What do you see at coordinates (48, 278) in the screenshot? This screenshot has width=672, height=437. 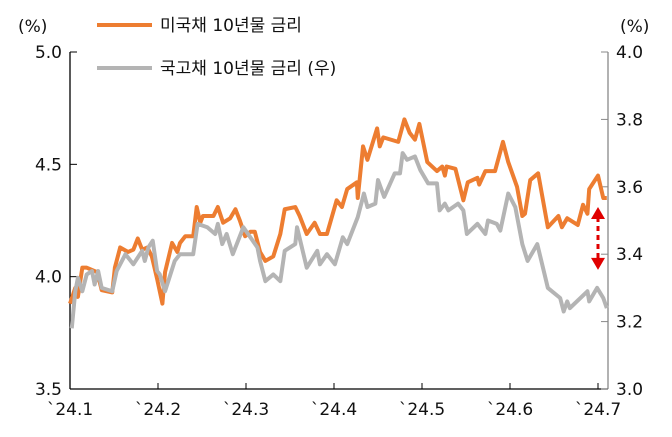 I see `left-tick-label: 4.0` at bounding box center [48, 278].